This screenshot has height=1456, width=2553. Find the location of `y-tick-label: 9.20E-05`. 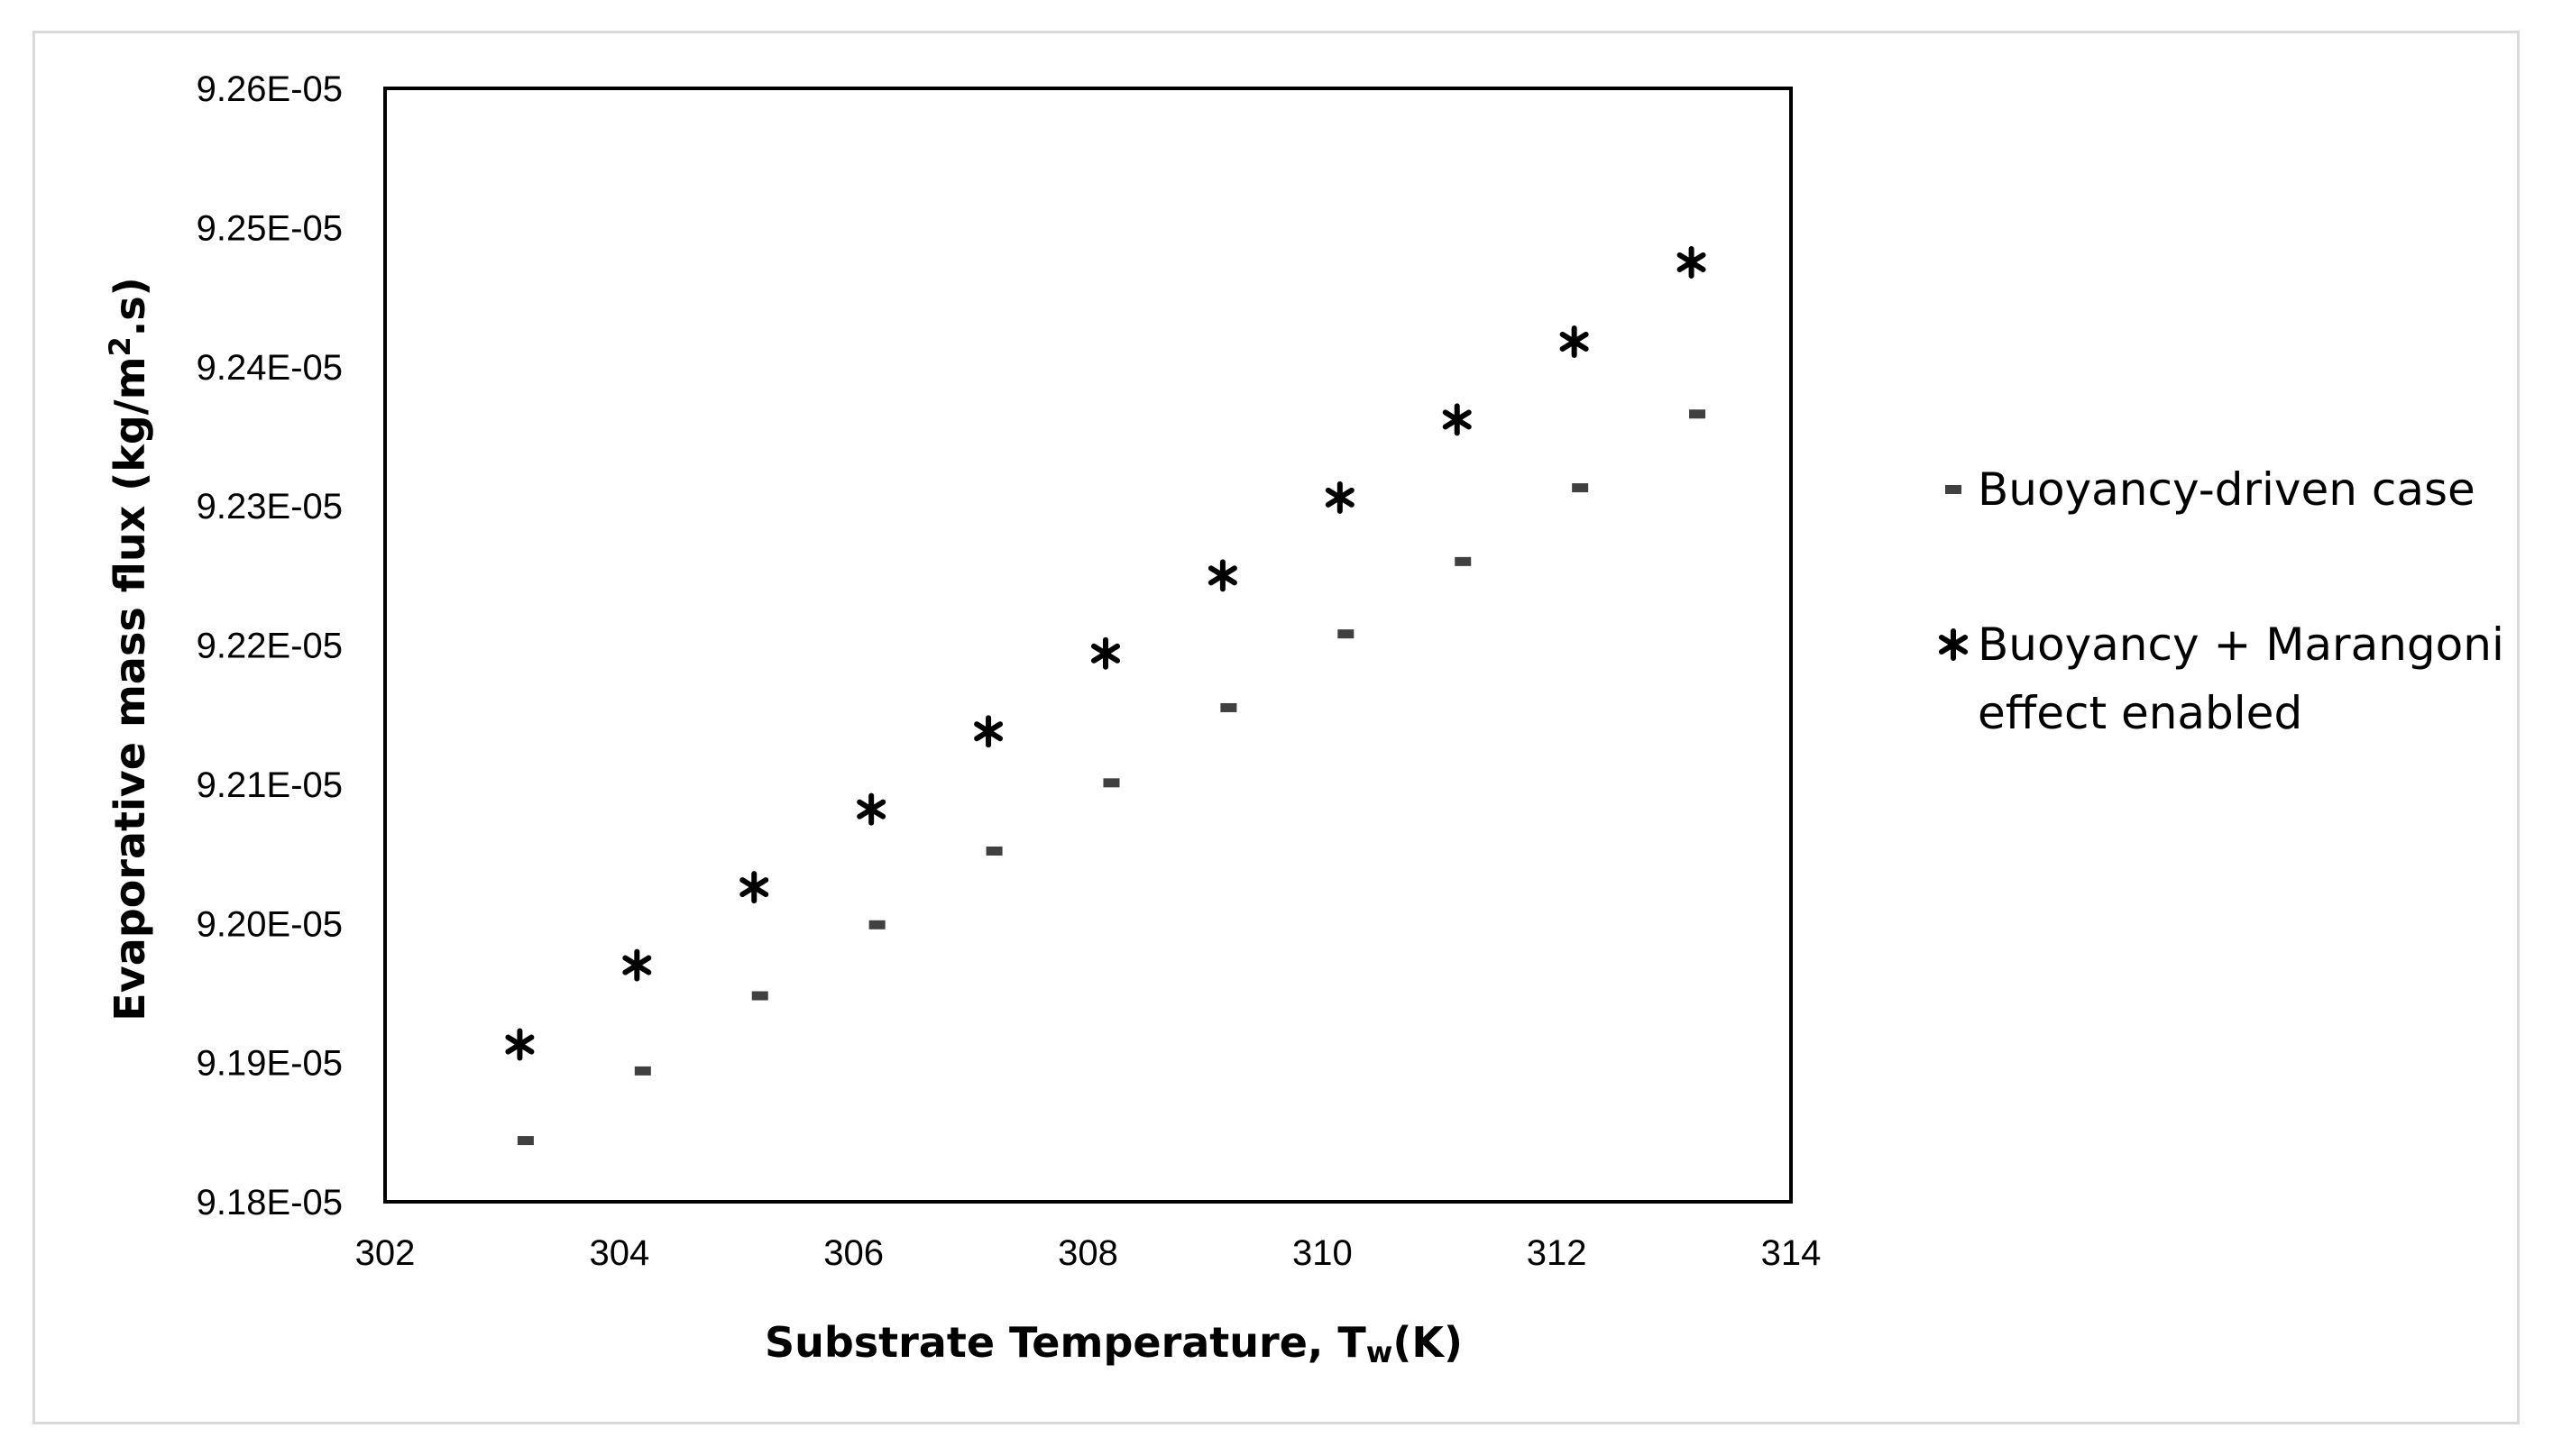

y-tick-label: 9.20E-05 is located at coordinates (270, 924).